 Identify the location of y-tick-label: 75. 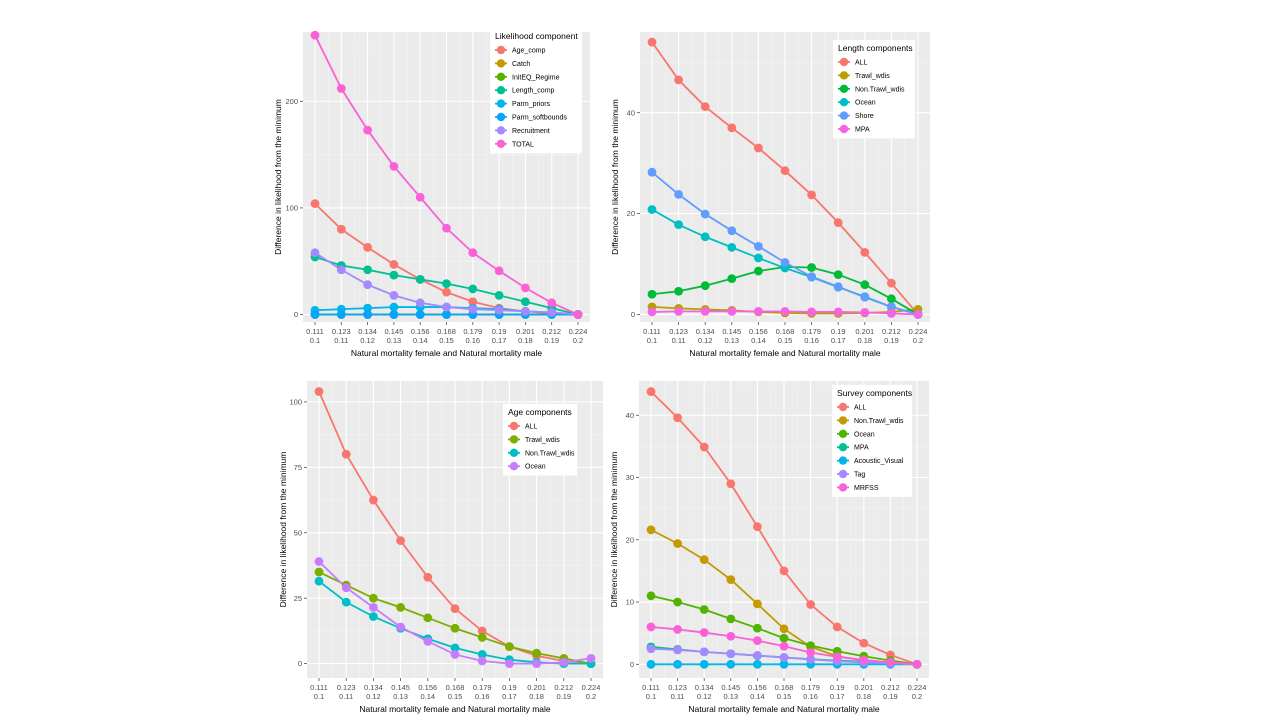
(298, 467).